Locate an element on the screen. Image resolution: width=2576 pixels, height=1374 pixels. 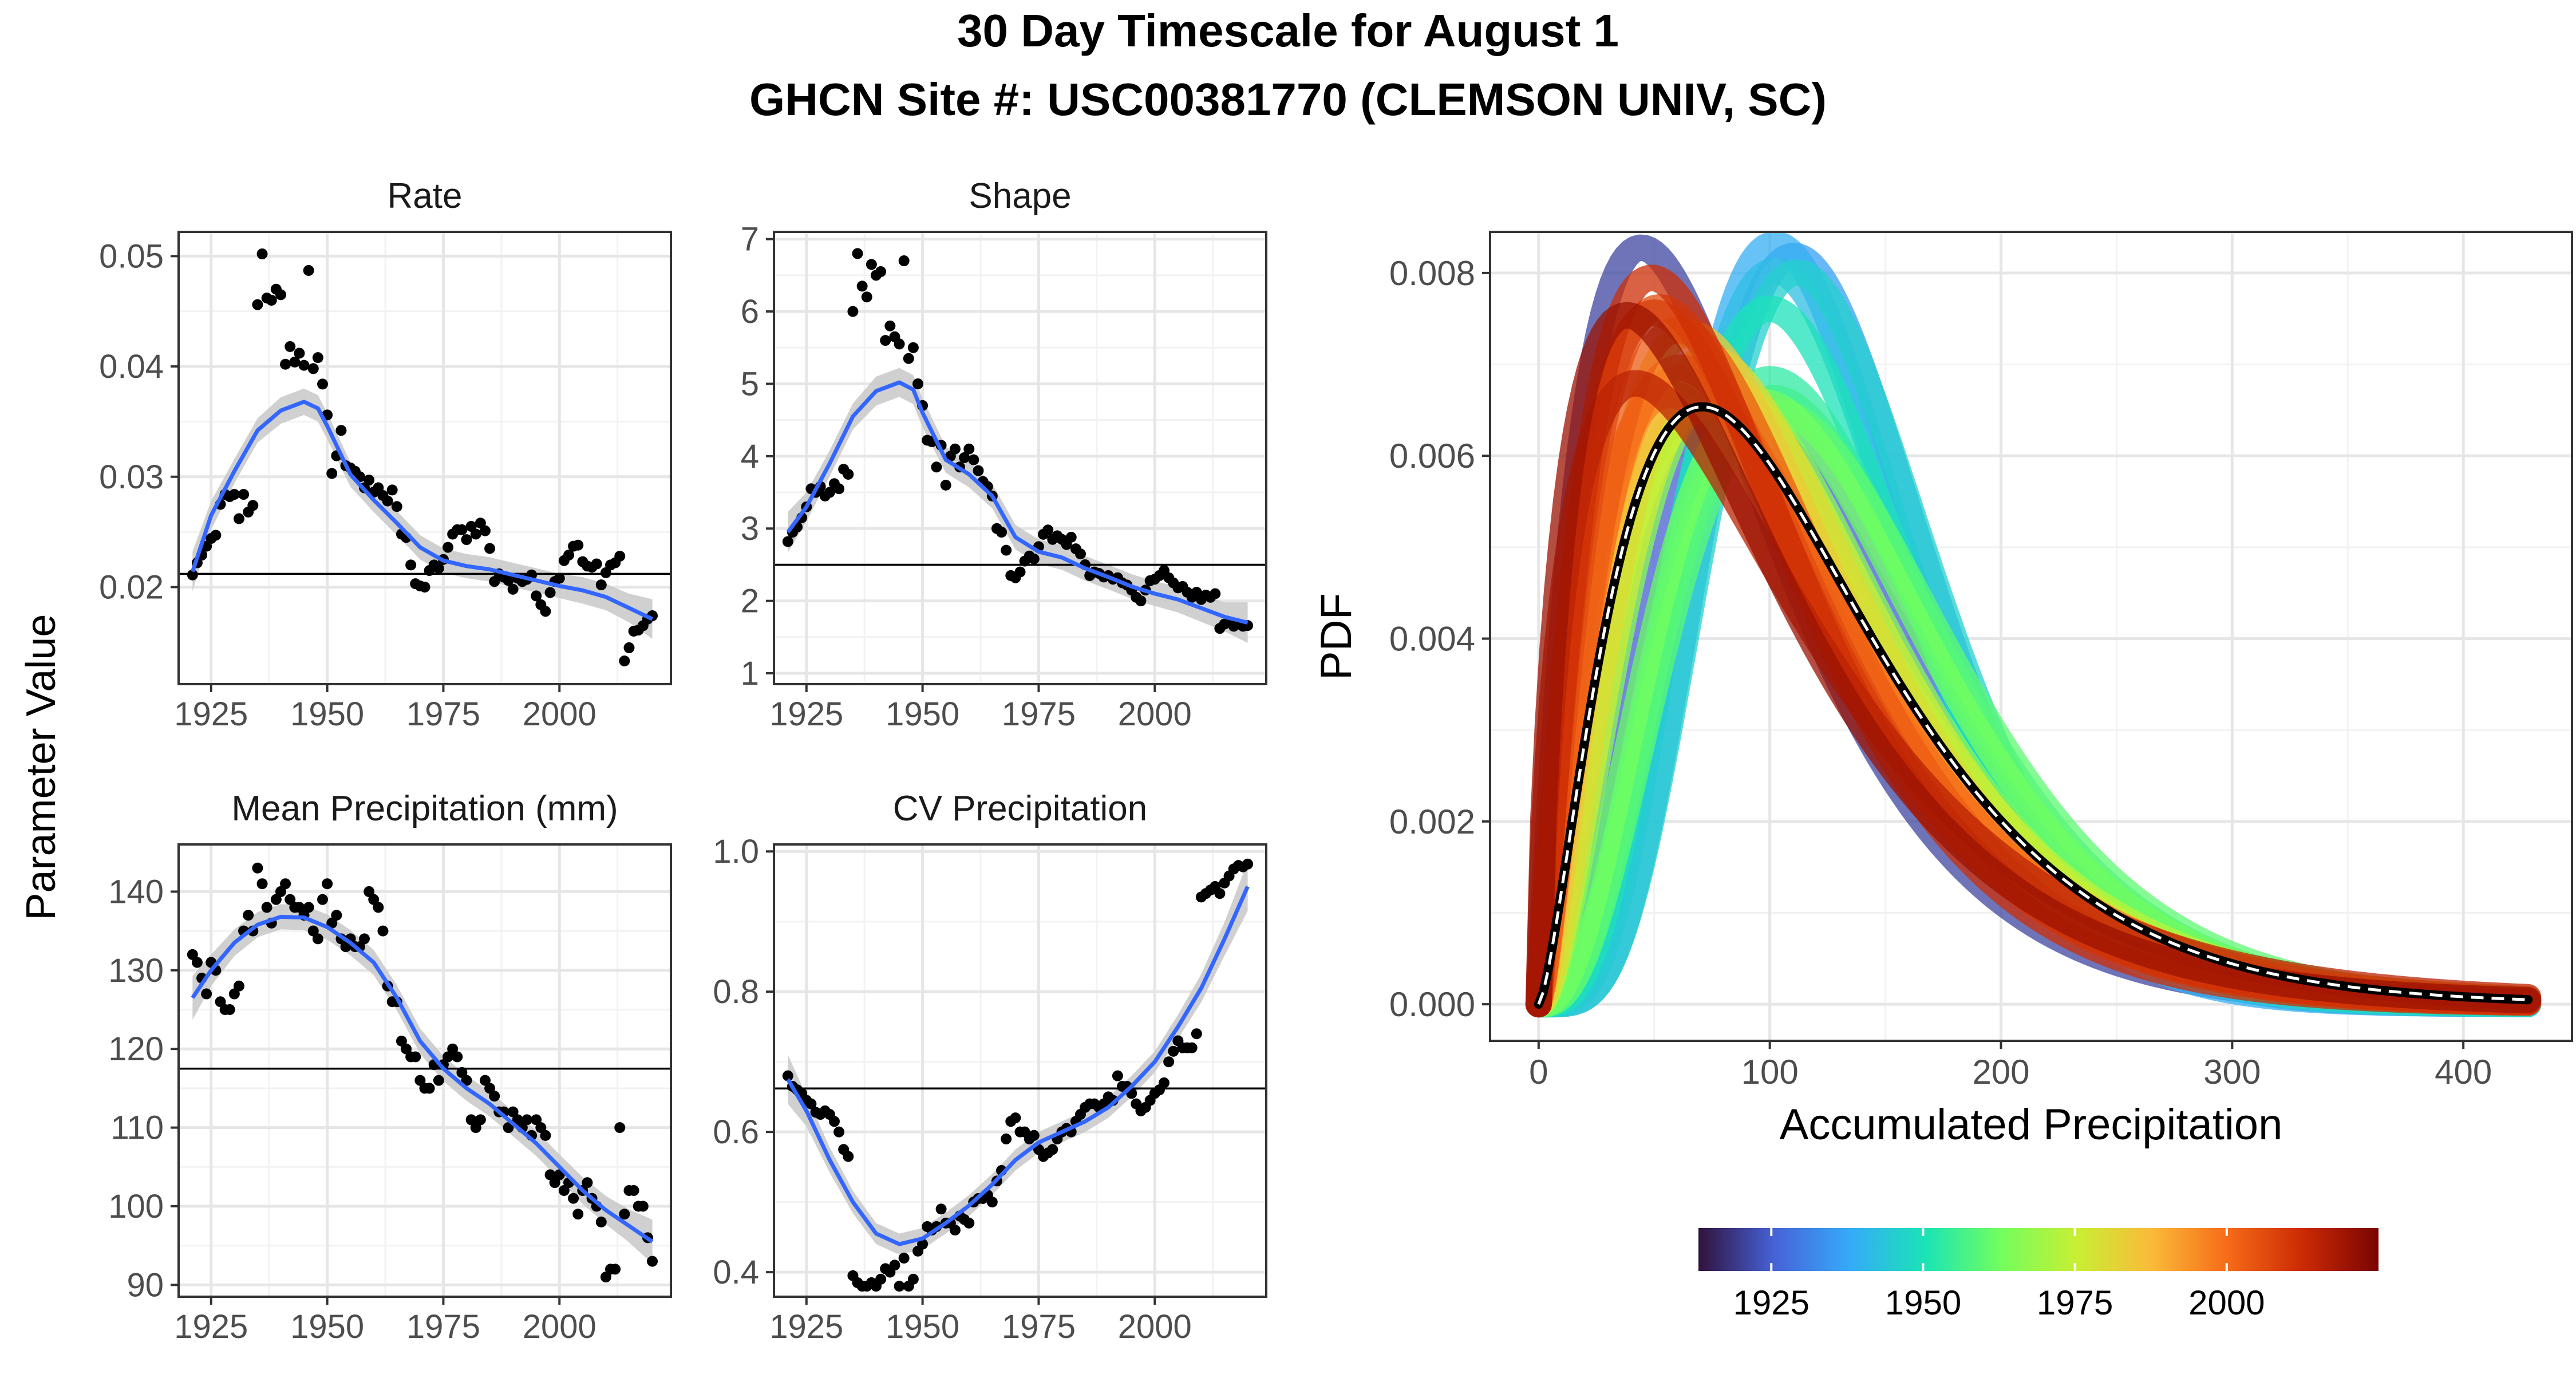
panel-rate: 1925 1950 1975 2000 0.02 0.03 0.04 0.05 Rate is located at coordinates (385, 455).